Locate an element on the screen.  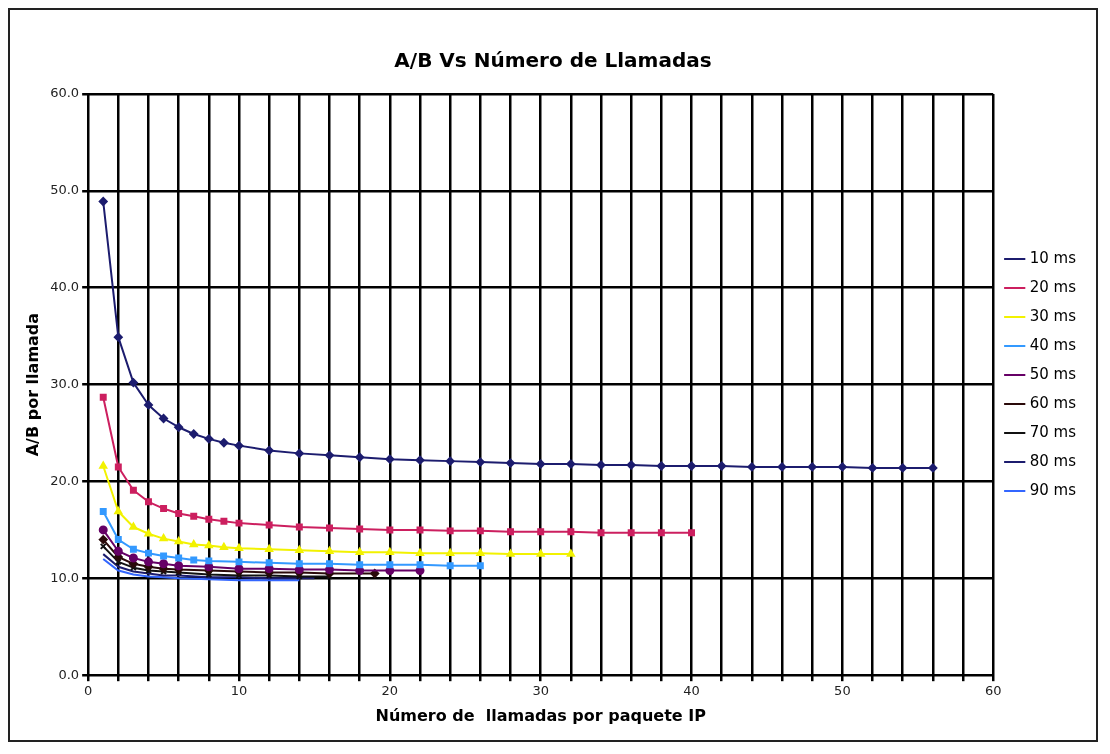
legend-label: 80 ms is located at coordinates (1053, 460).